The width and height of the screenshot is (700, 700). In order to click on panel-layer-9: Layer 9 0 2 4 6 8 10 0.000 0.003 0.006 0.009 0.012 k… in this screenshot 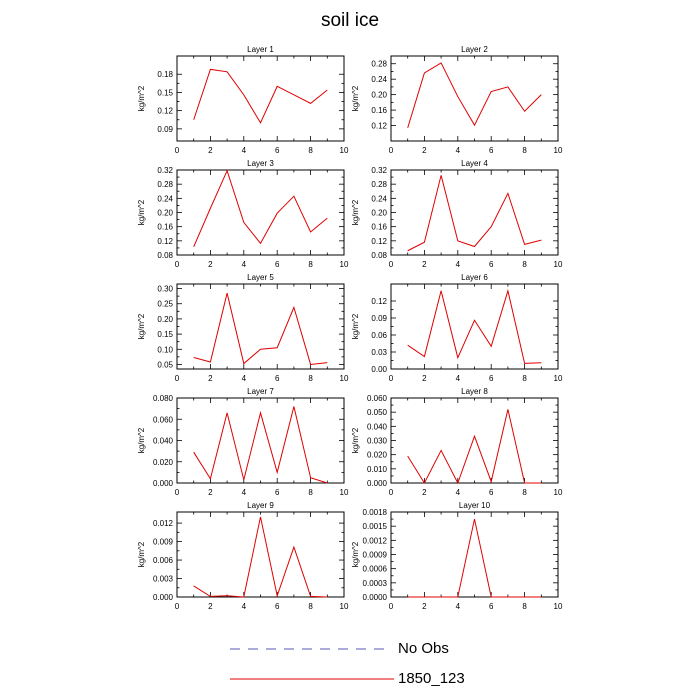, I will do `click(243, 556)`.